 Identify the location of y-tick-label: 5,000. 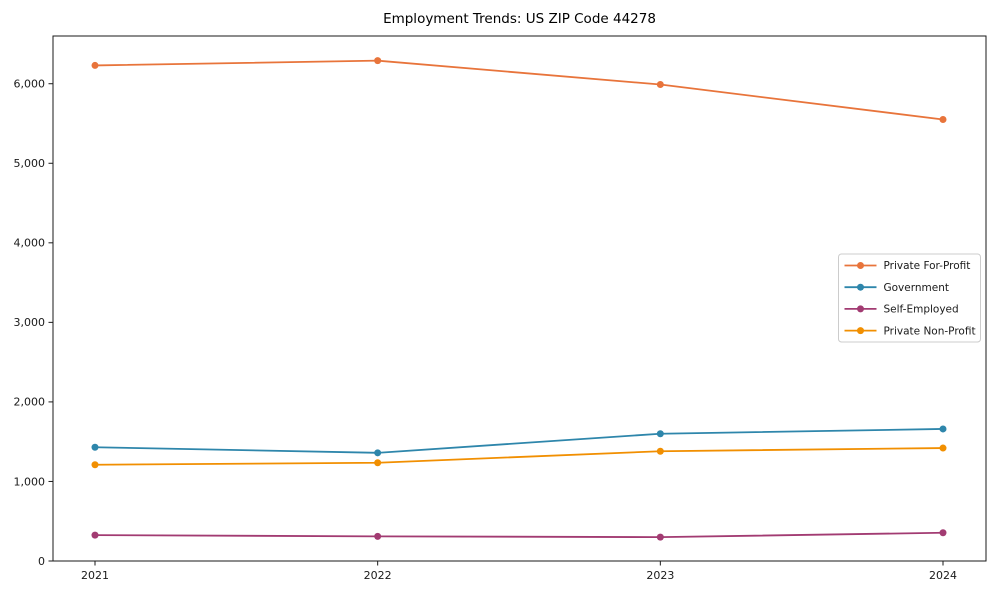
(30, 163).